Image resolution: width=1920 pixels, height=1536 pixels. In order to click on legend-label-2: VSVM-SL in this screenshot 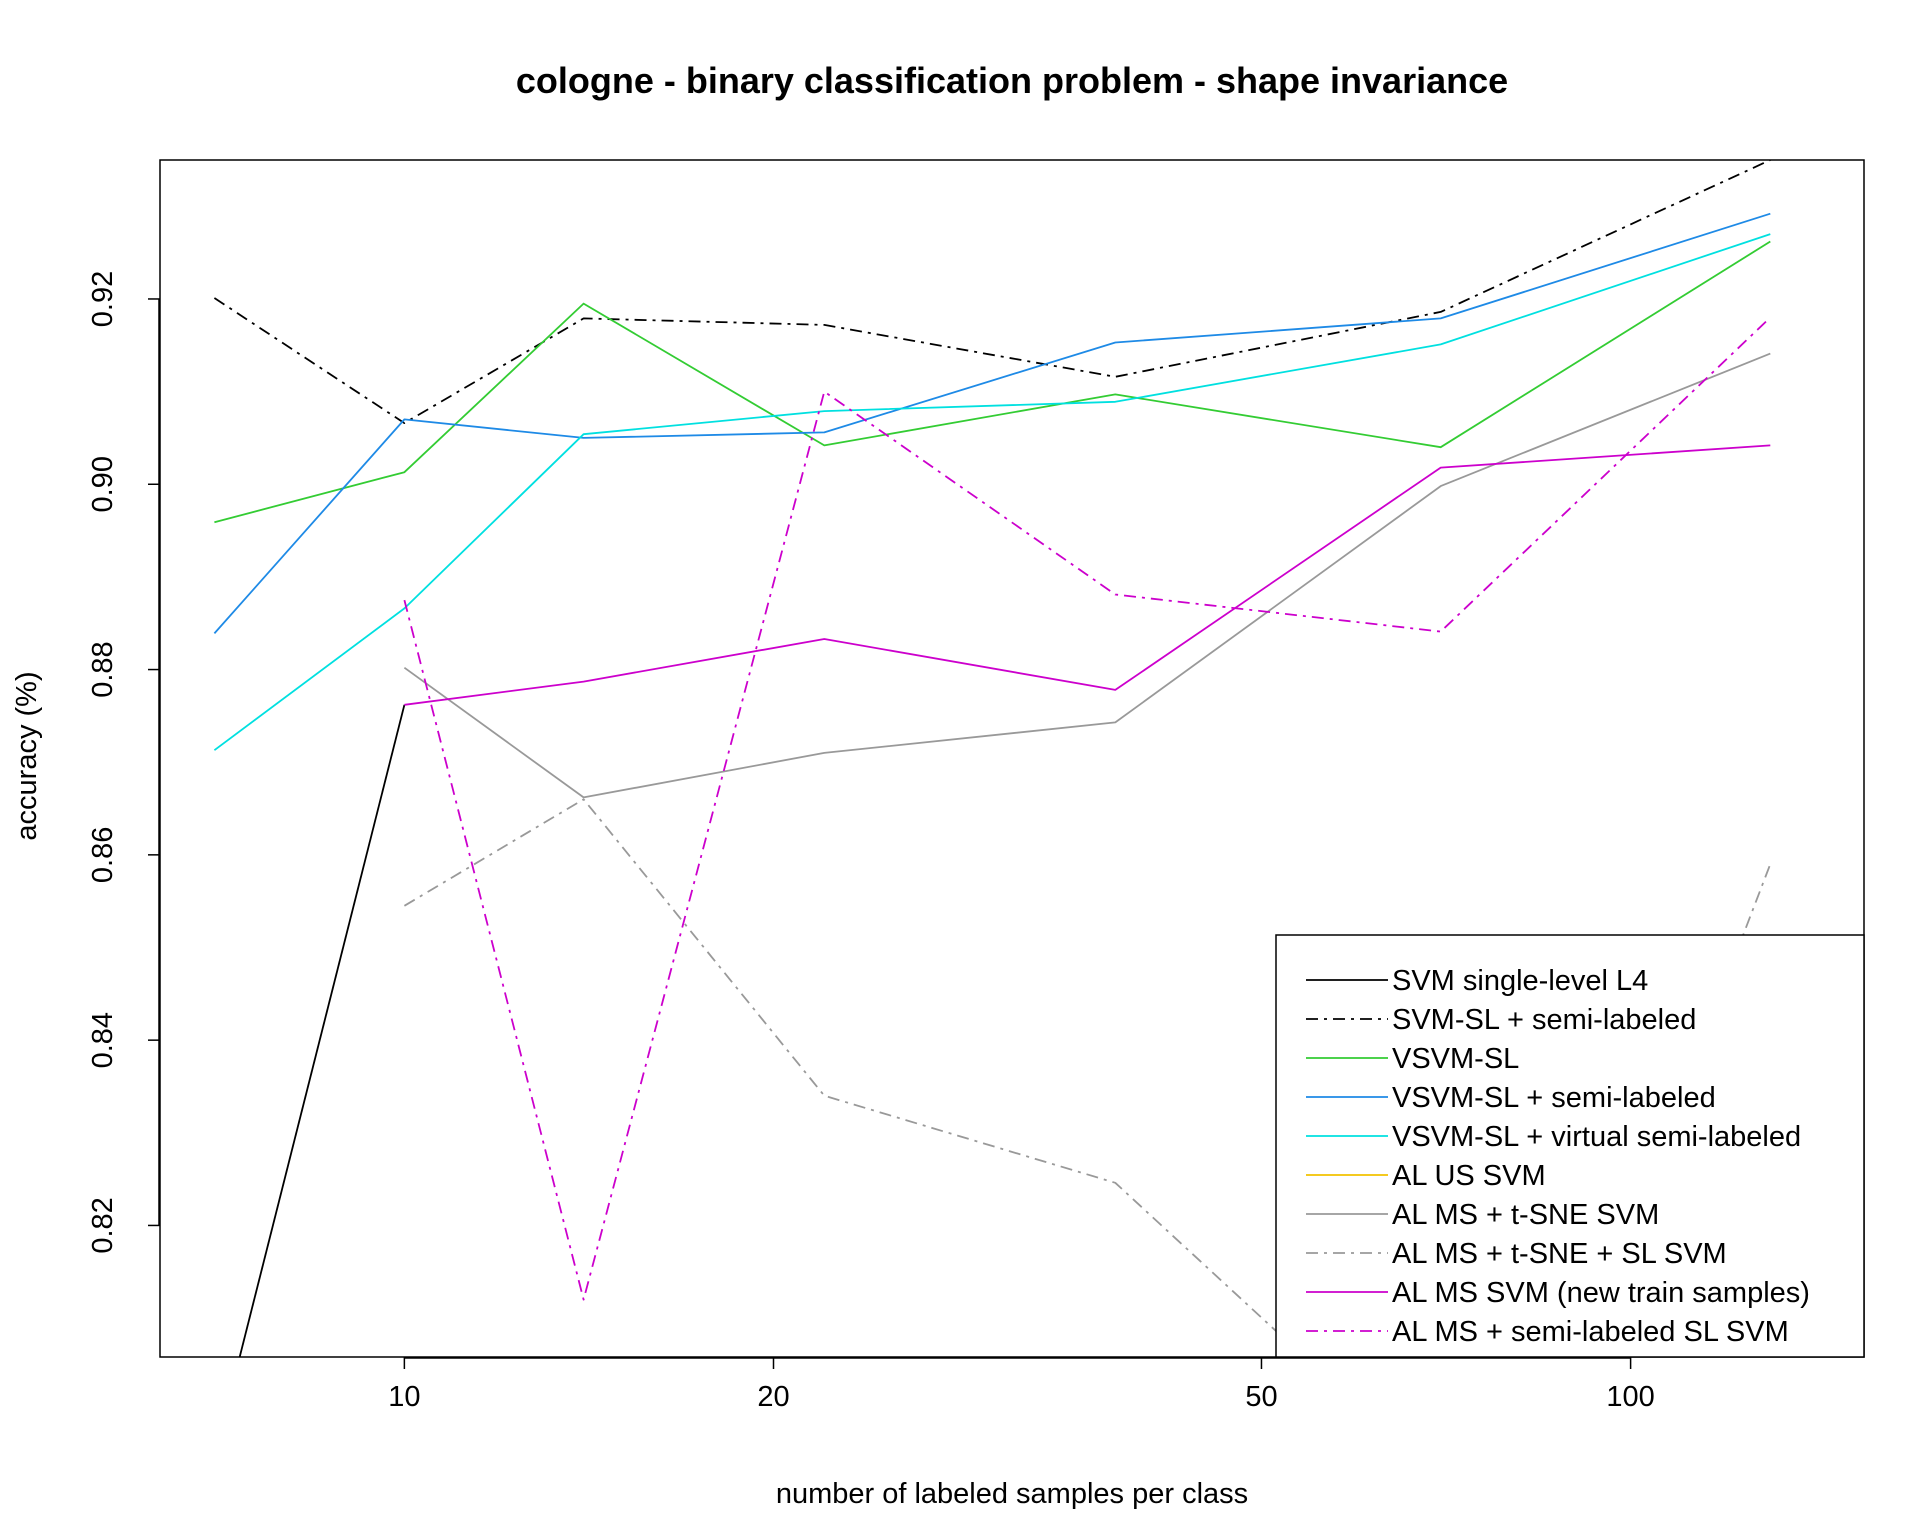, I will do `click(1455, 1059)`.